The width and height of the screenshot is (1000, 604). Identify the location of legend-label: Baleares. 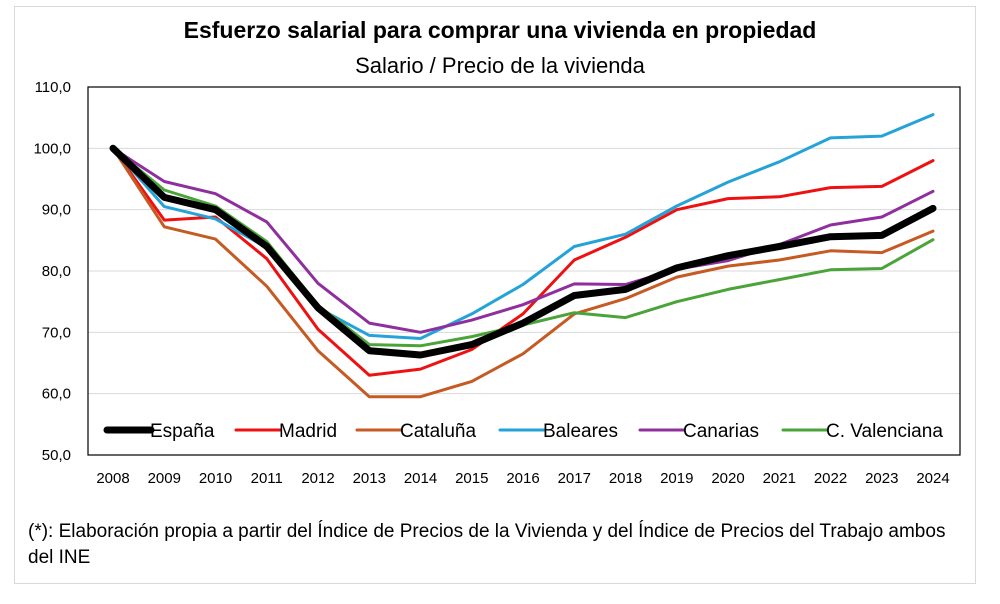
(580, 431).